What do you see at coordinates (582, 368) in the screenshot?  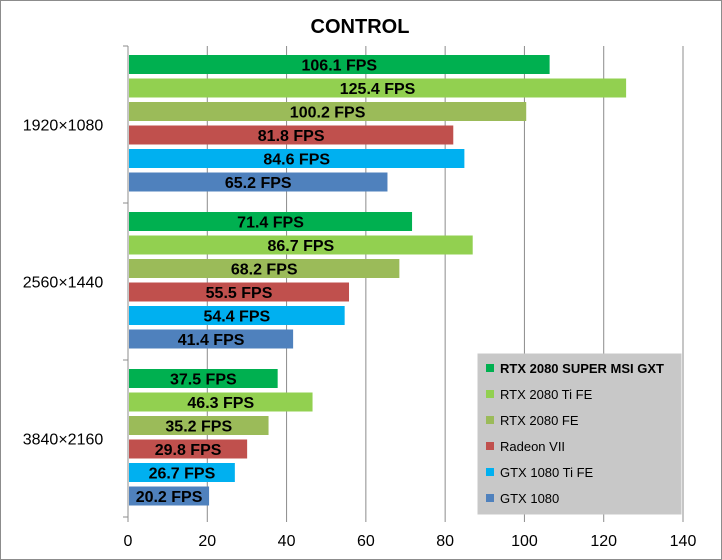 I see `legend-entry: RTX 2080 SUPER MSI GXT` at bounding box center [582, 368].